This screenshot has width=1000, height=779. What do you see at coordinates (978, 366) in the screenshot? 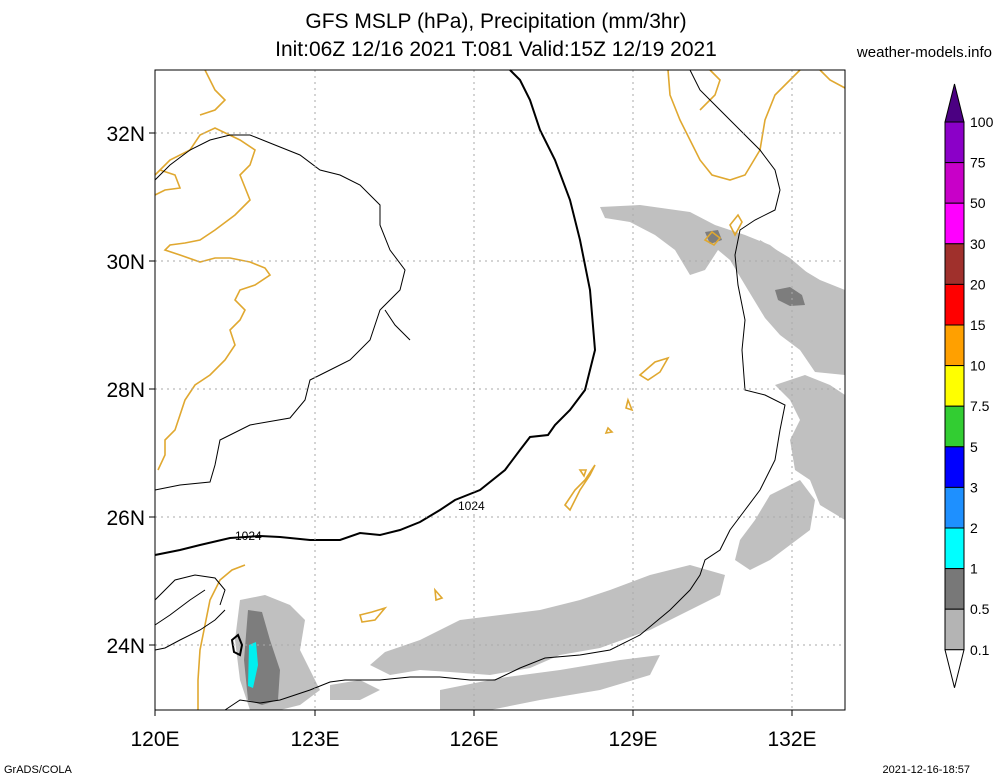
I see `legend-label: 10` at bounding box center [978, 366].